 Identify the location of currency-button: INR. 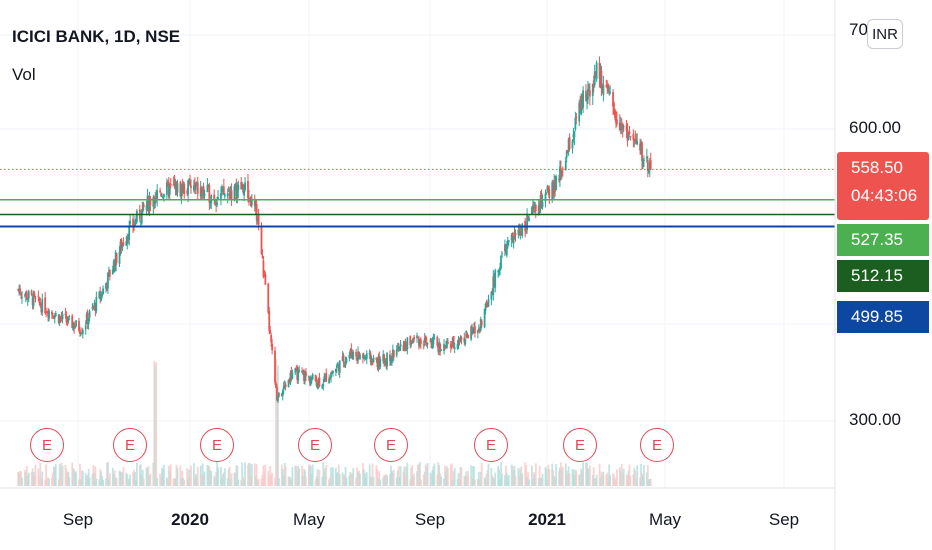
(885, 34).